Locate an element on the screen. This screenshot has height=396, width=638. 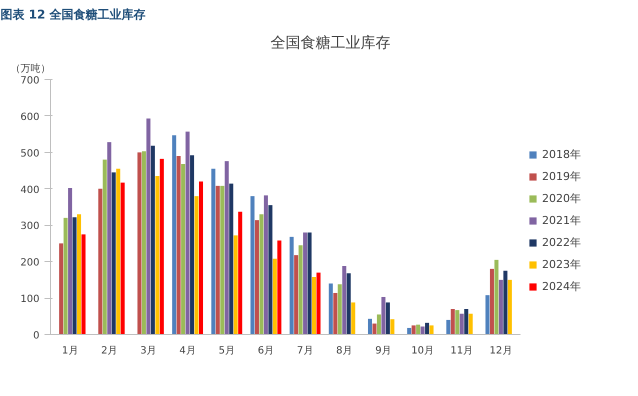
x-tick-label: 6月 is located at coordinates (266, 351).